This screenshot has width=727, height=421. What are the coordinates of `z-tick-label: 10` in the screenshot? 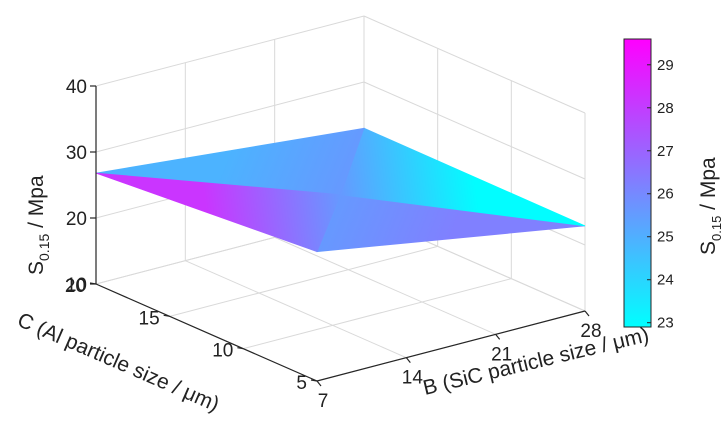 It's located at (76, 285).